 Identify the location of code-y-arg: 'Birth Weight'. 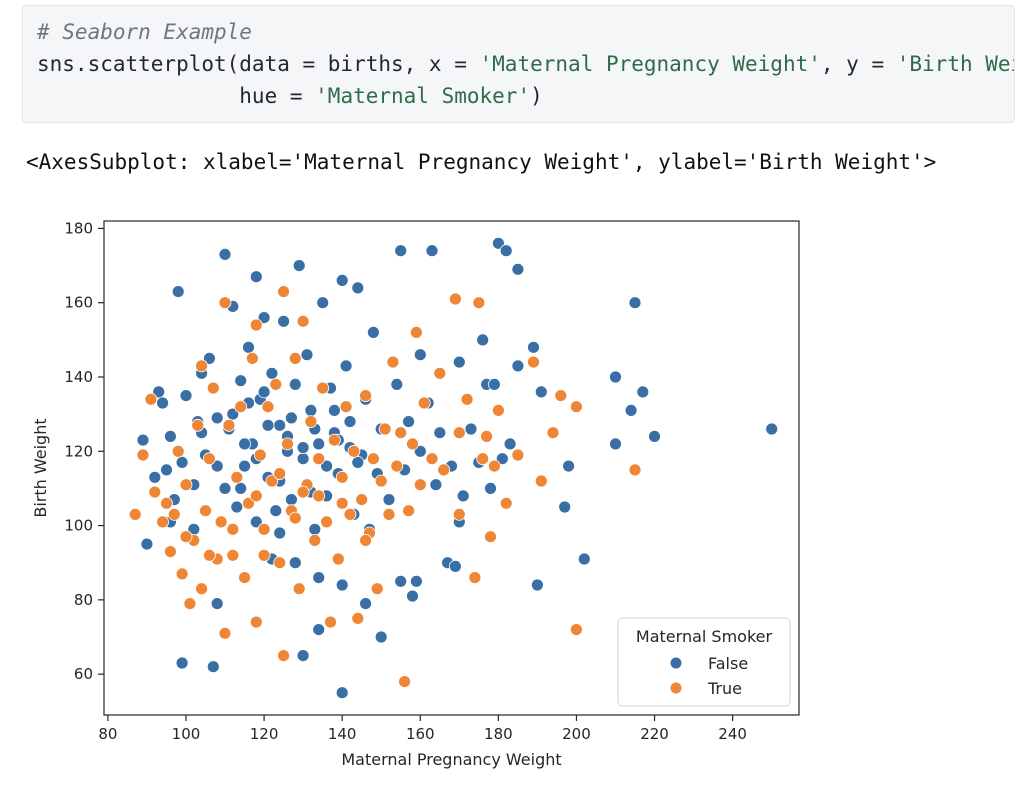
(955, 64).